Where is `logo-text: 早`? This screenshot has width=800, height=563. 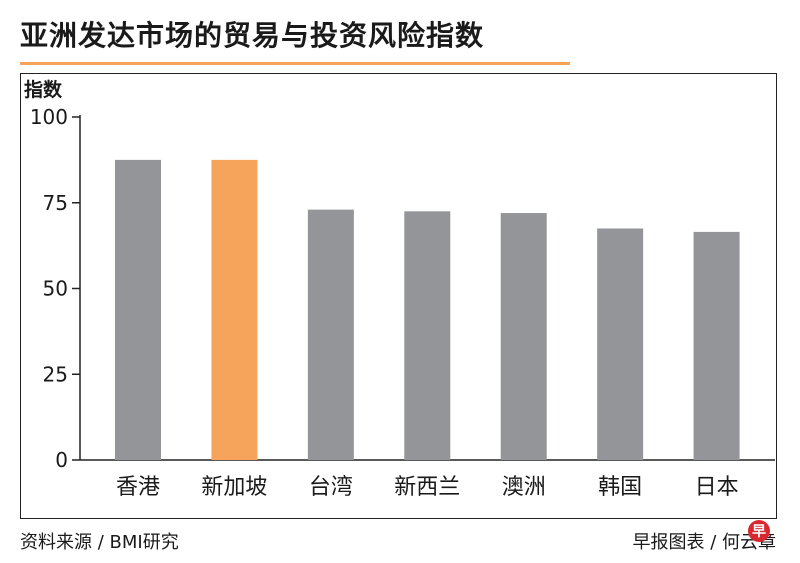 logo-text: 早 is located at coordinates (759, 532).